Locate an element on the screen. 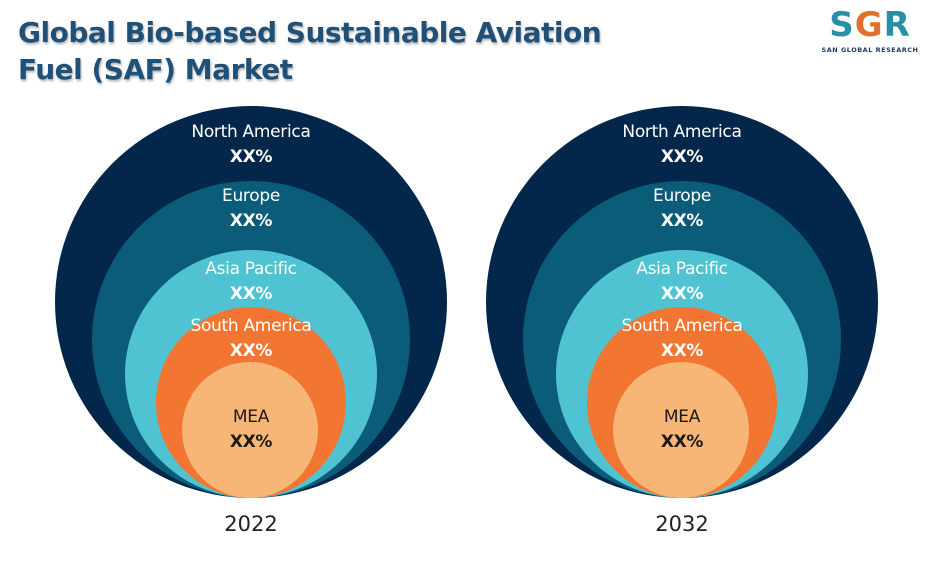 This screenshot has height=568, width=928. year-label: 2022 is located at coordinates (251, 524).